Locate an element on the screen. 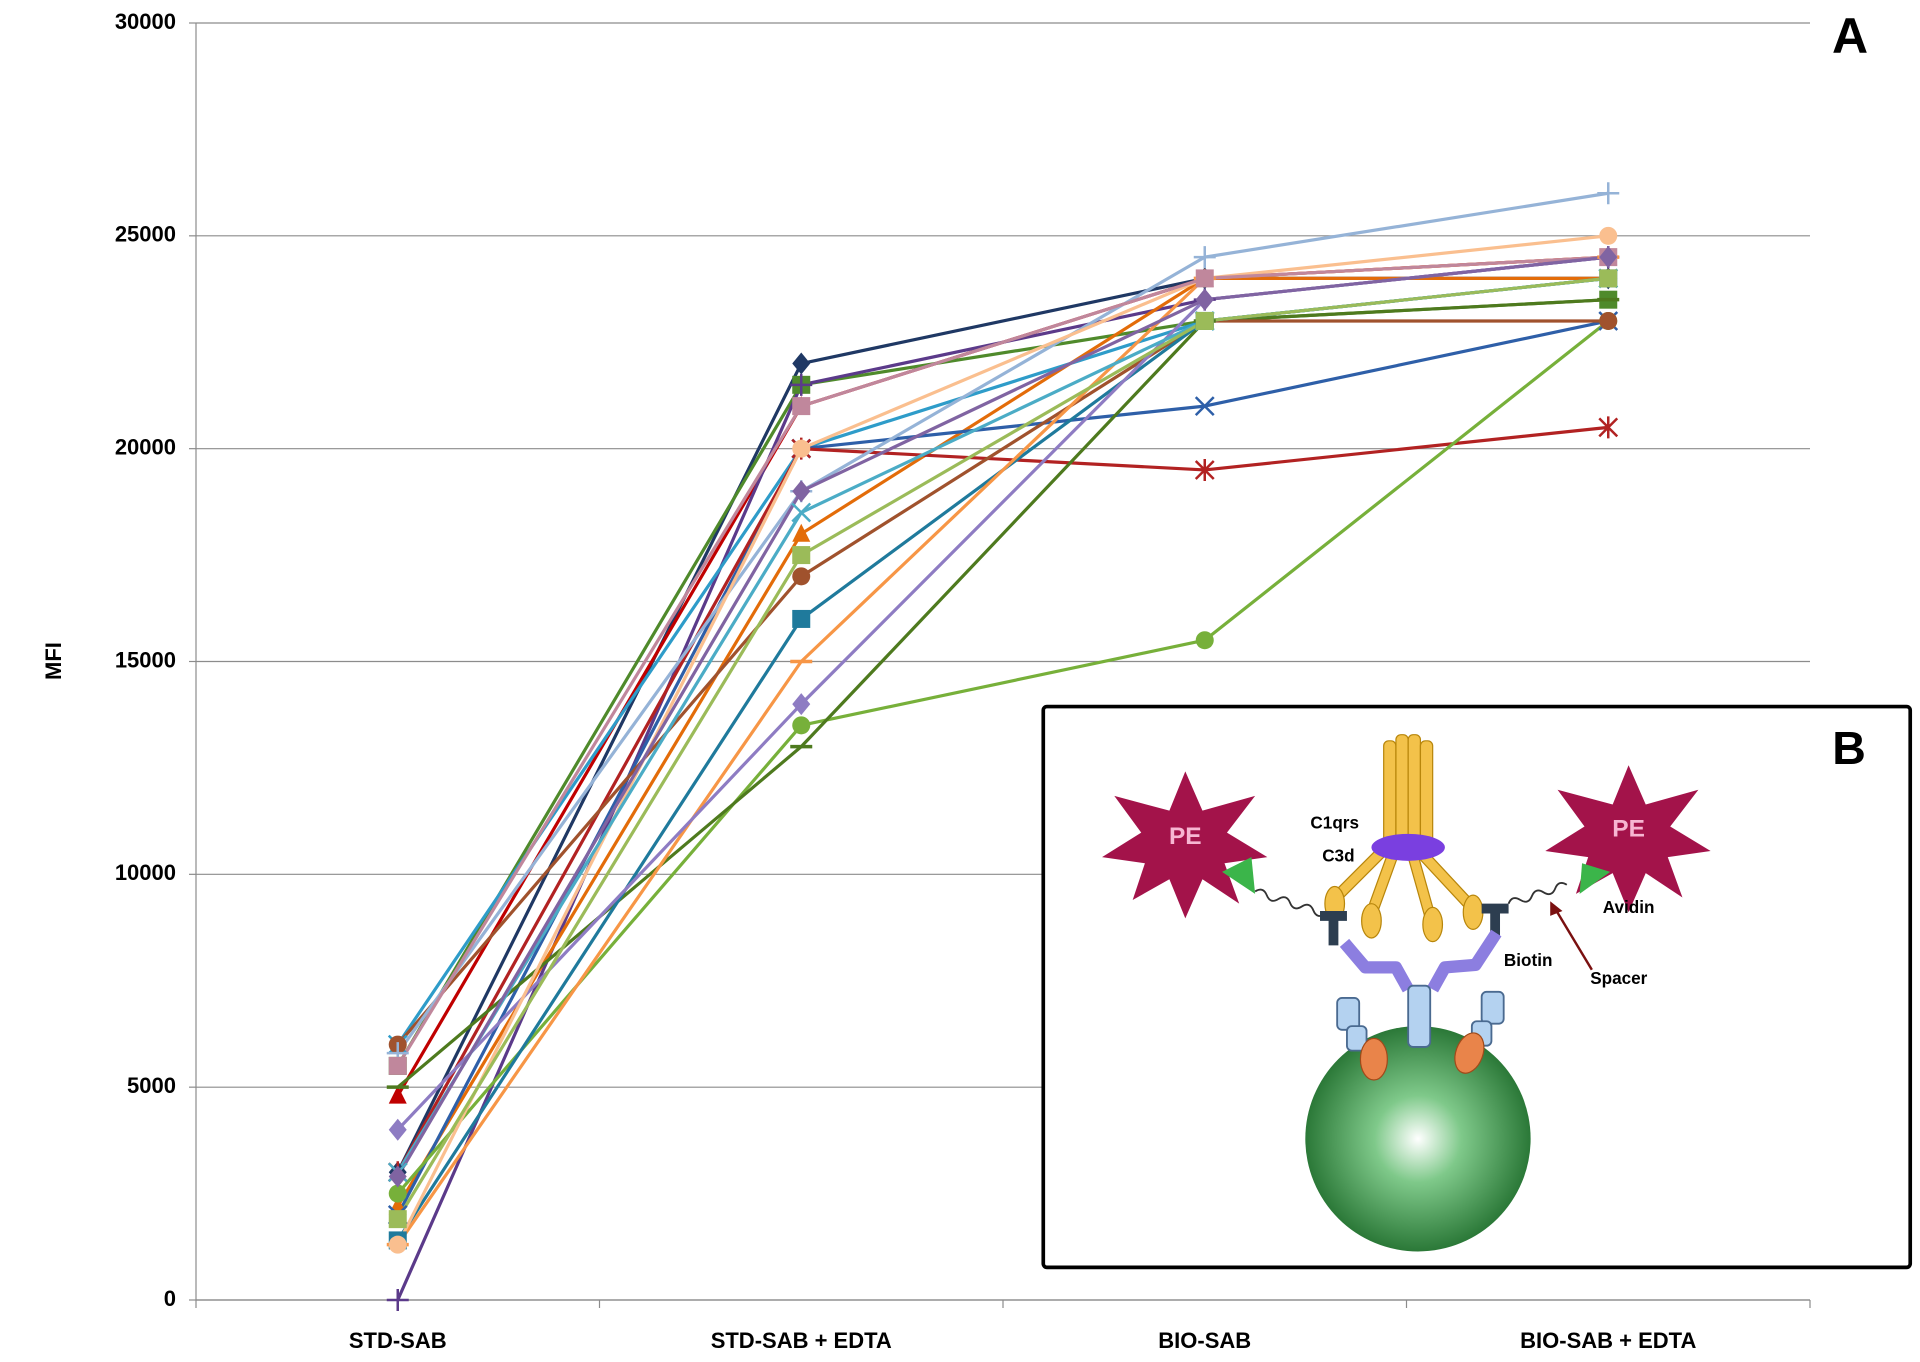 The image size is (1920, 1362). antibody is located at coordinates (1420, 961).